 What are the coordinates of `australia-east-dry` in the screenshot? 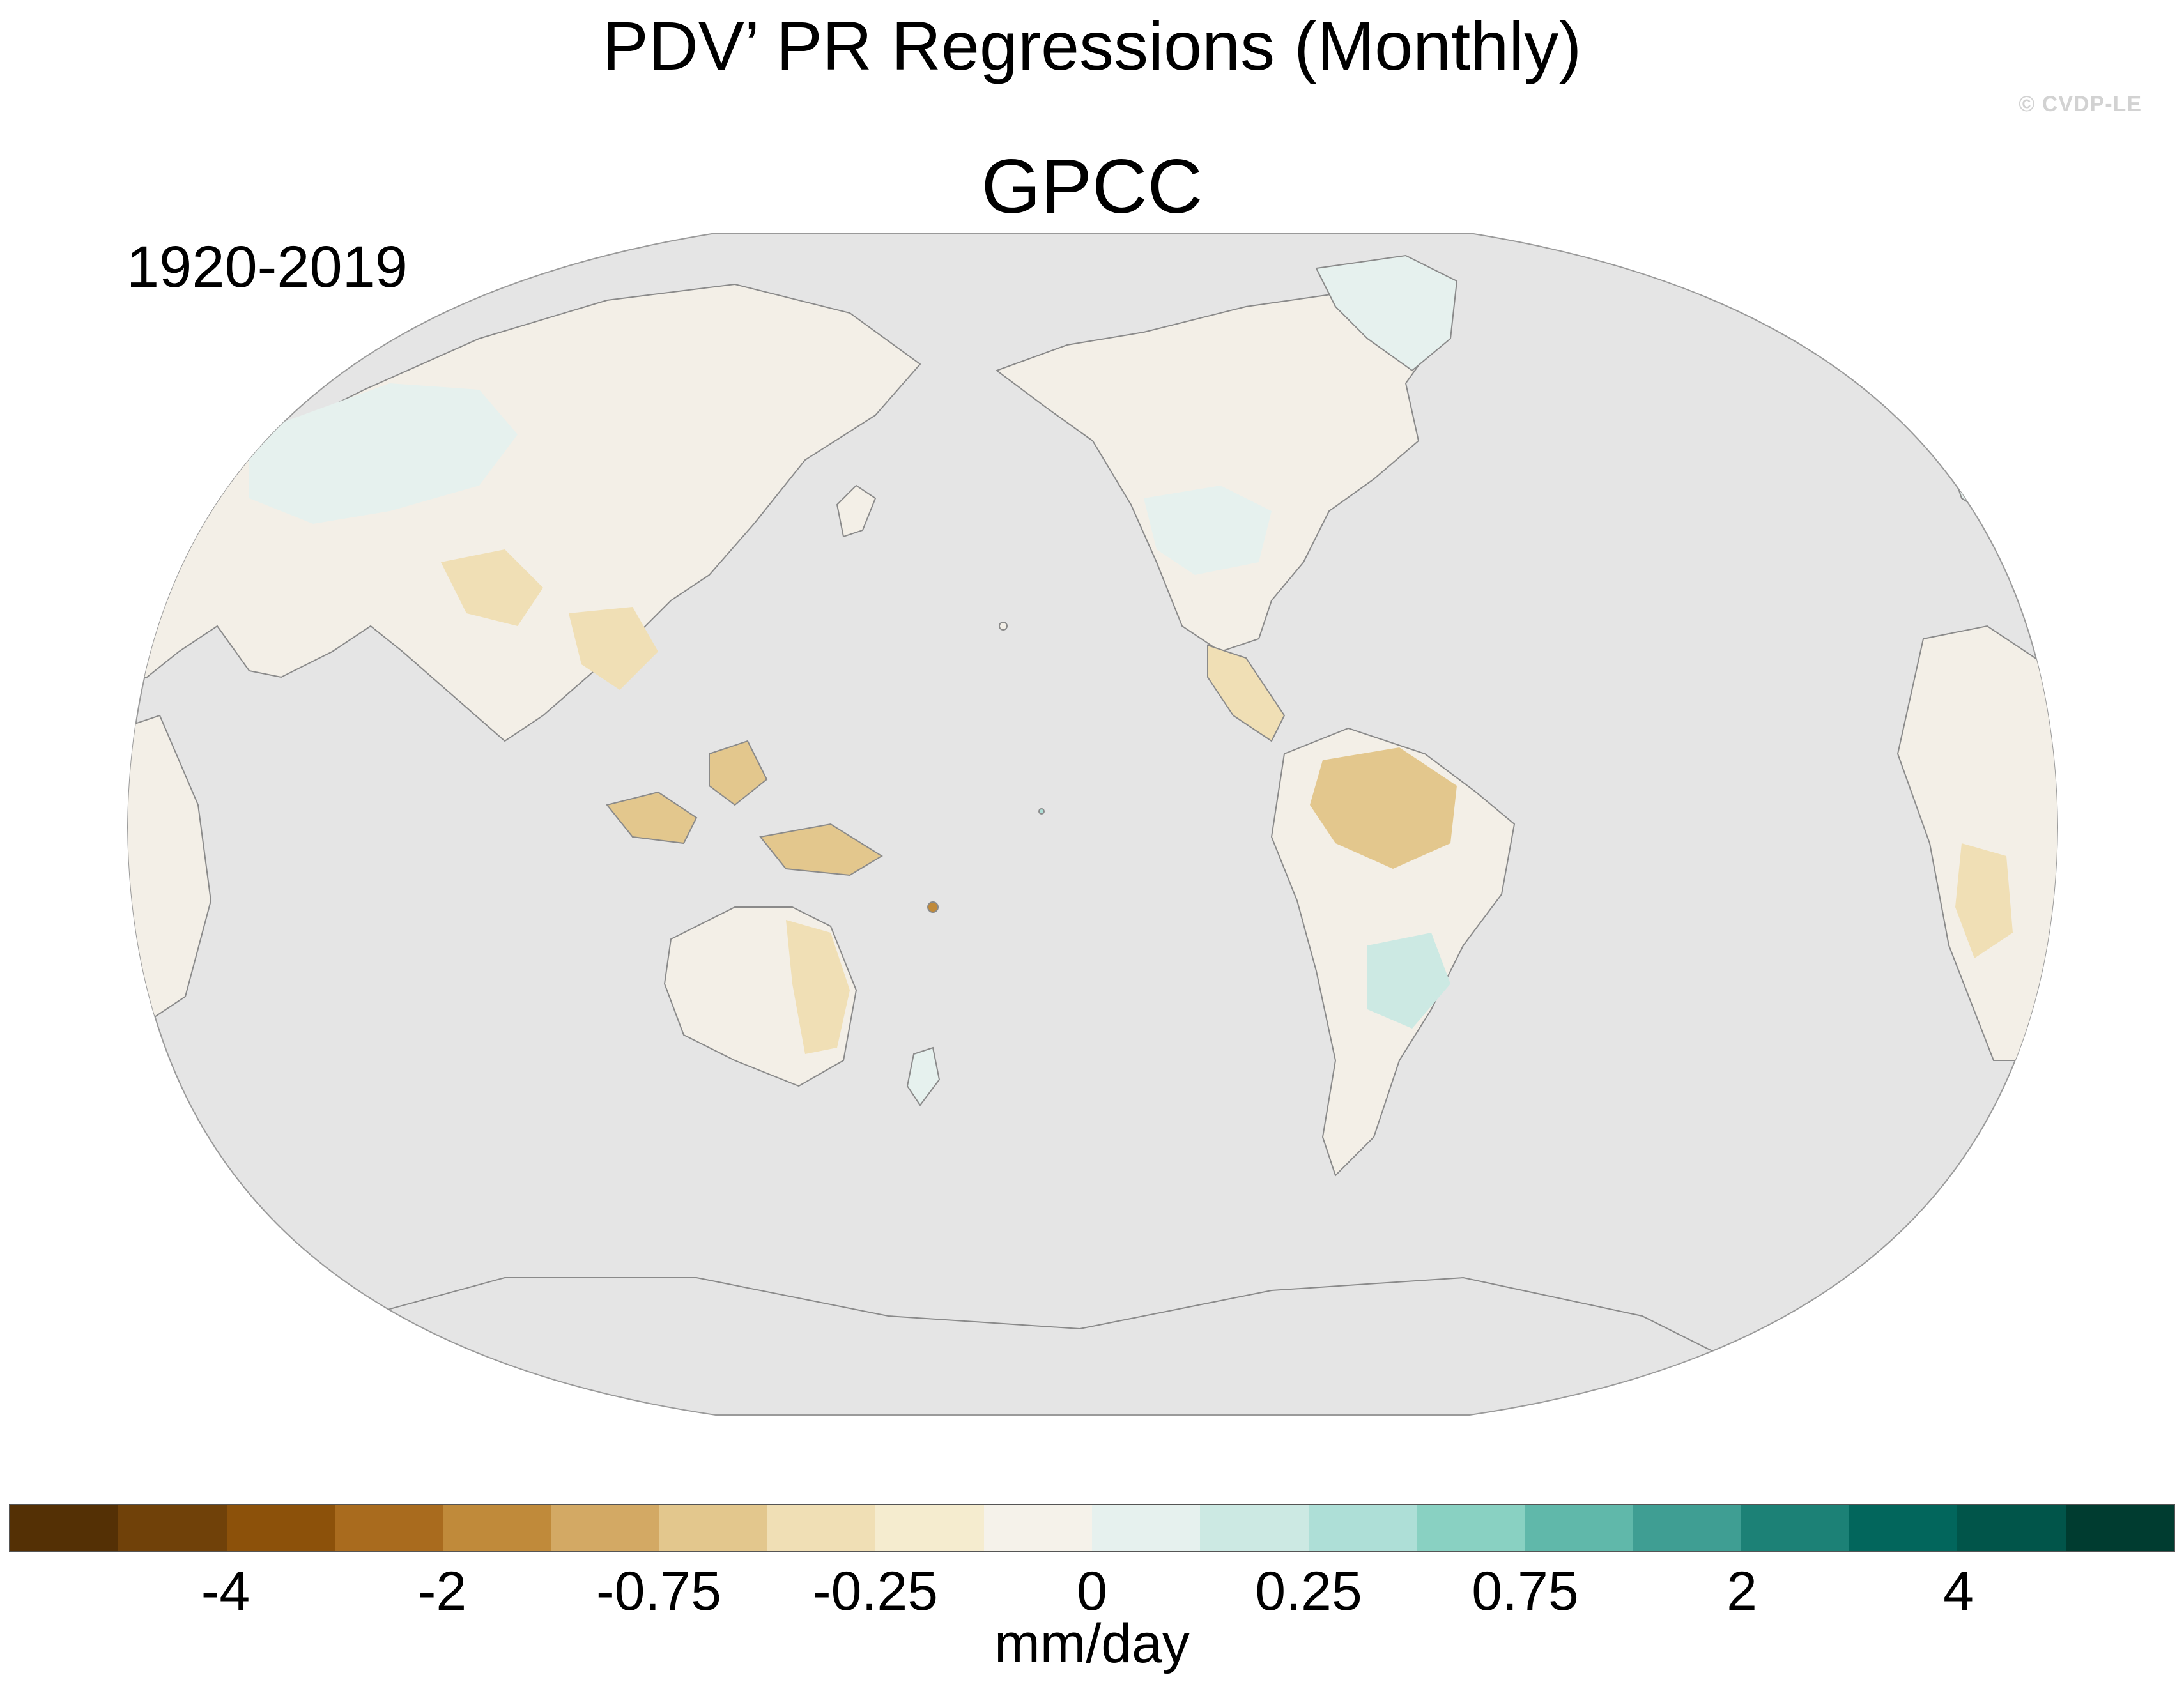 It's located at (818, 987).